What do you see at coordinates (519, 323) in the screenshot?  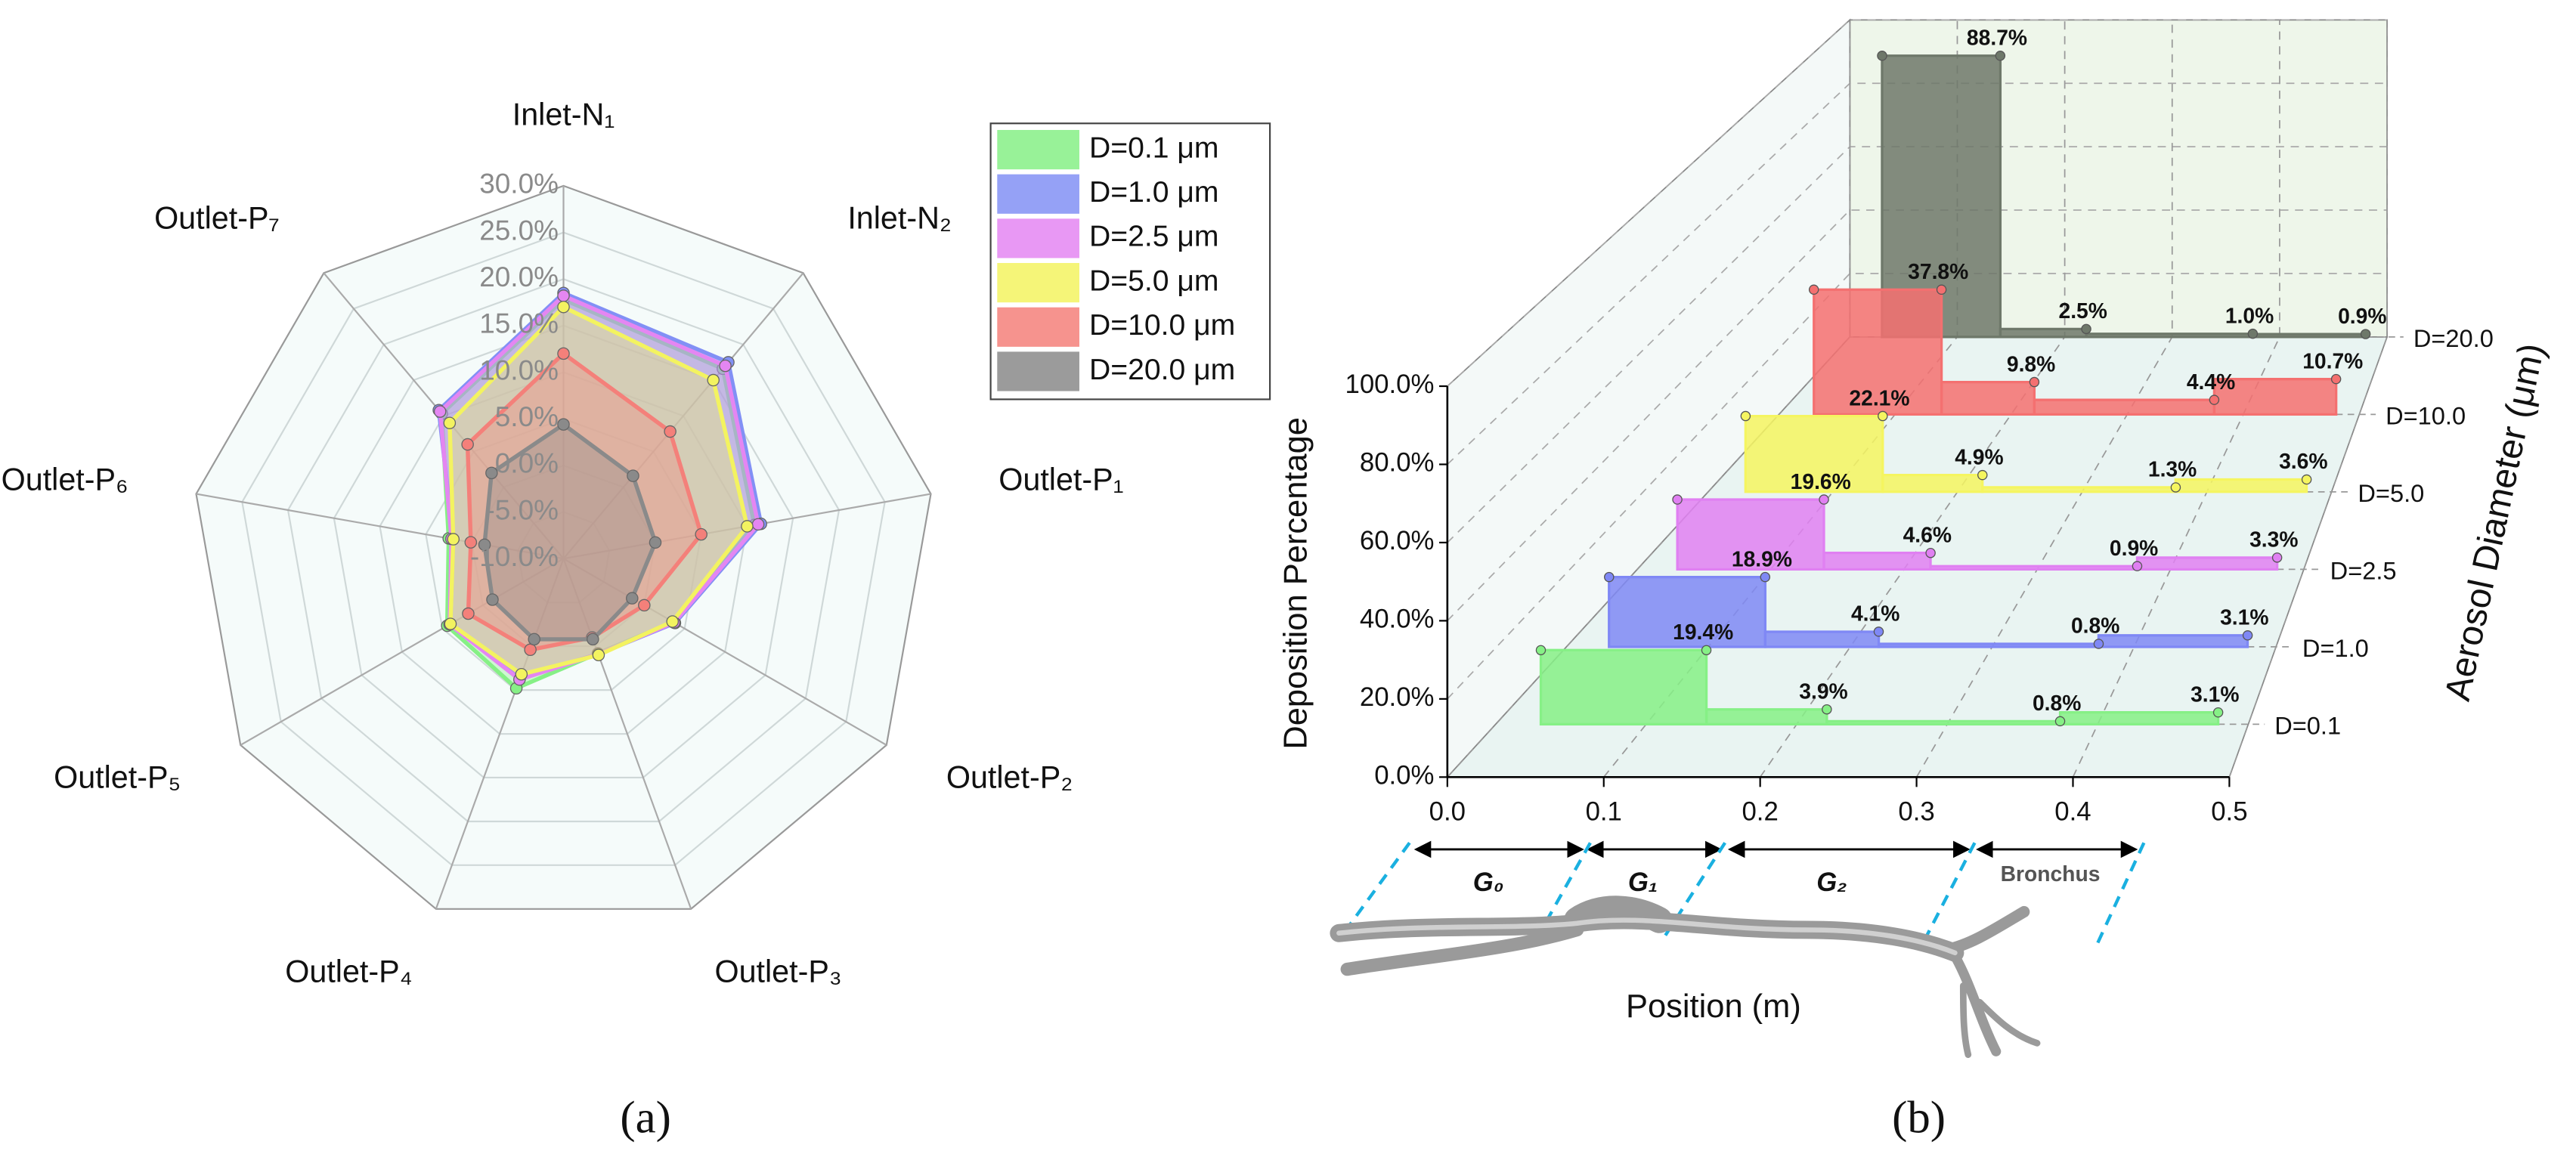 I see `r-tick-label: 15.0%` at bounding box center [519, 323].